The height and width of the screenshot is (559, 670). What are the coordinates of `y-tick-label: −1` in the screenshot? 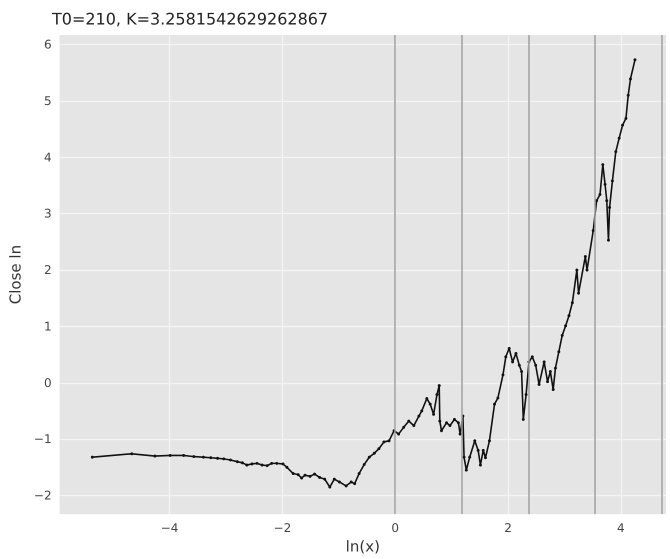 It's located at (43, 439).